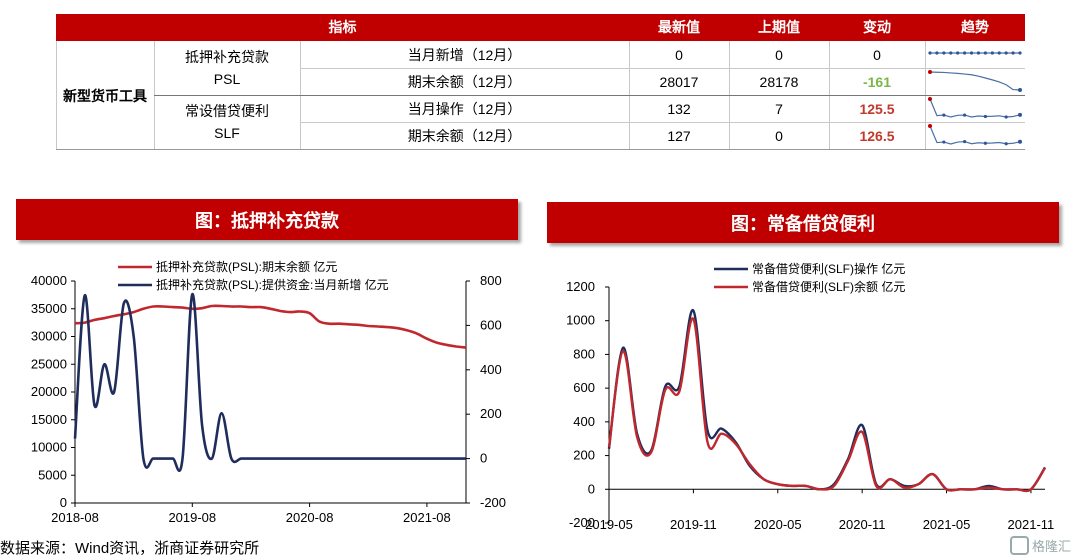 The image size is (1080, 558). I want to click on x-tick-label: 2021-11, so click(1031, 524).